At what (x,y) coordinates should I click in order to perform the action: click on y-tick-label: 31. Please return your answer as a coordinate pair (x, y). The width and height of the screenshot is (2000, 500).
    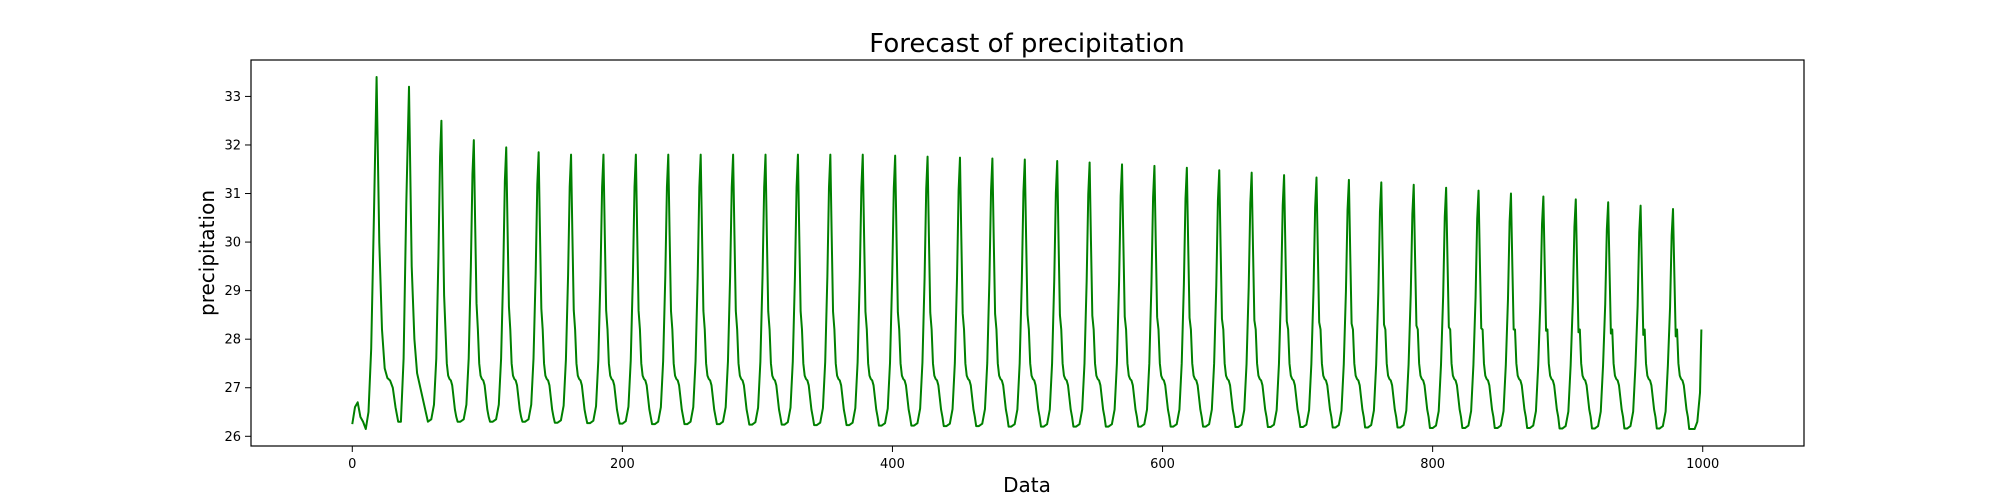
    Looking at the image, I should click on (232, 194).